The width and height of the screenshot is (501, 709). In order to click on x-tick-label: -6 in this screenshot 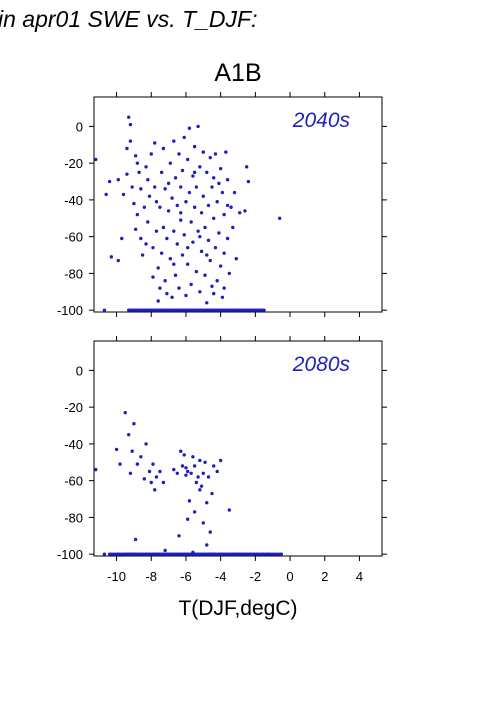, I will do `click(186, 576)`.